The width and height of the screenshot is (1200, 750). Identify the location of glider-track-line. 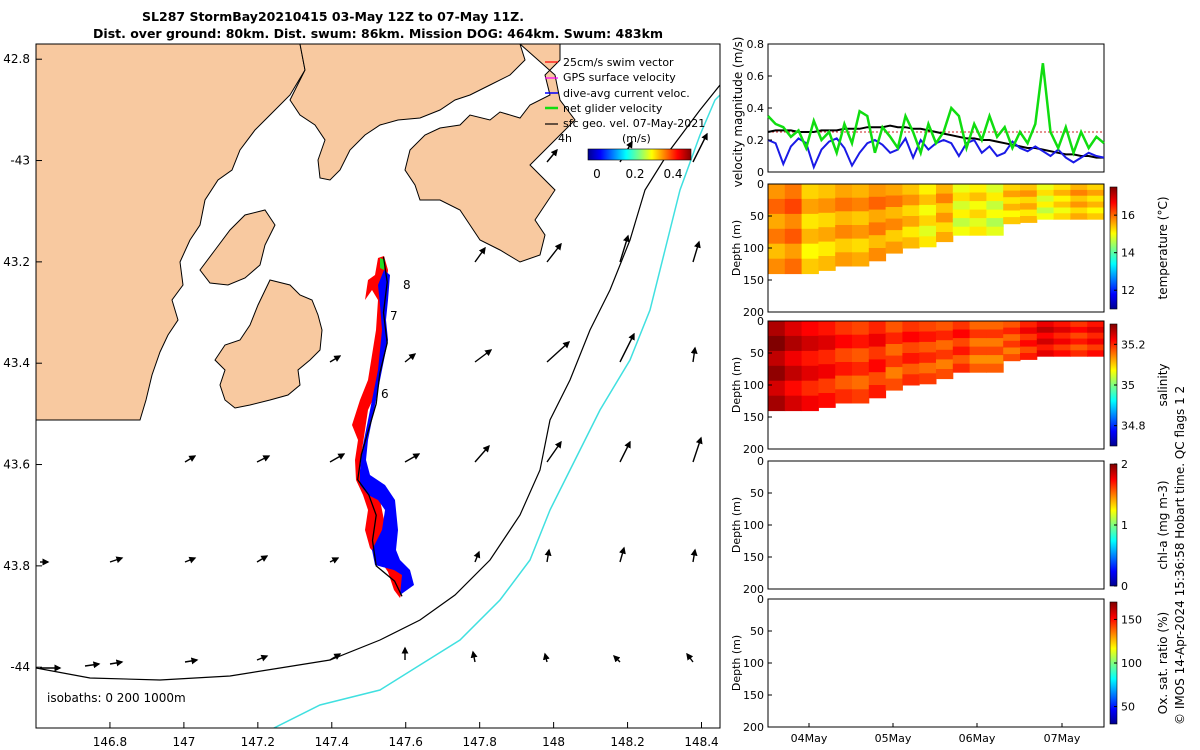
(380, 426).